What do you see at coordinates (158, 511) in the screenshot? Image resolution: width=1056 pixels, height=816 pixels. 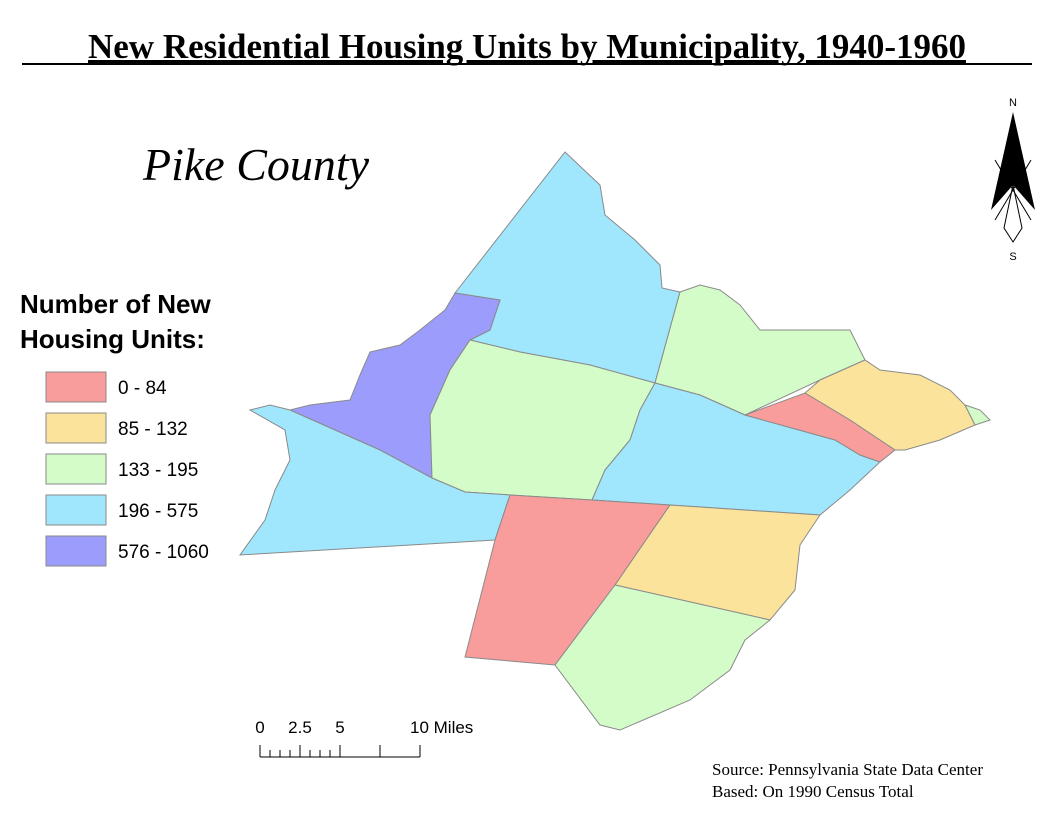 I see `legend-label: 196 - 575` at bounding box center [158, 511].